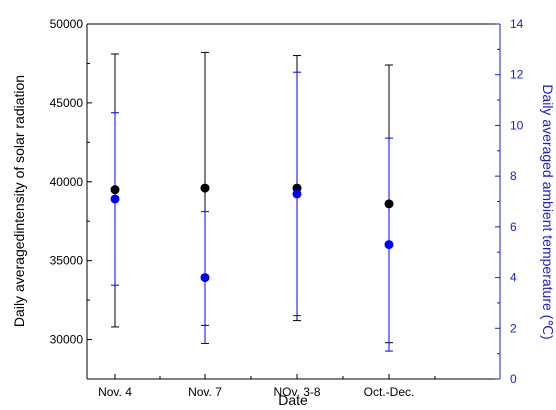 The height and width of the screenshot is (410, 556). What do you see at coordinates (293, 400) in the screenshot?
I see `x-axis-title: Date` at bounding box center [293, 400].